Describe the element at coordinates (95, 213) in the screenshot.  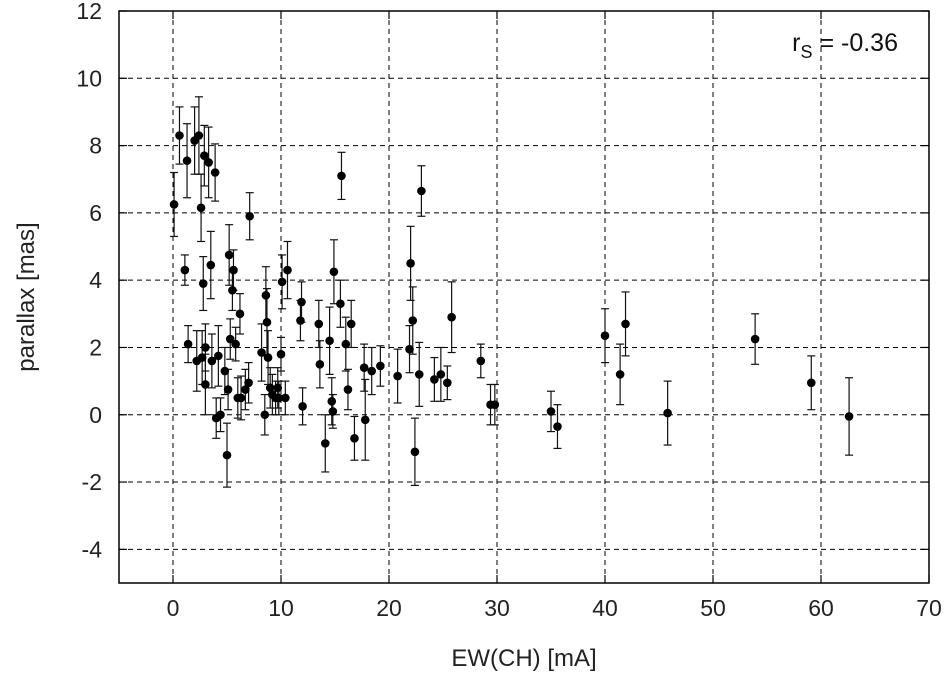
I see `y-tick-label: 6` at that location.